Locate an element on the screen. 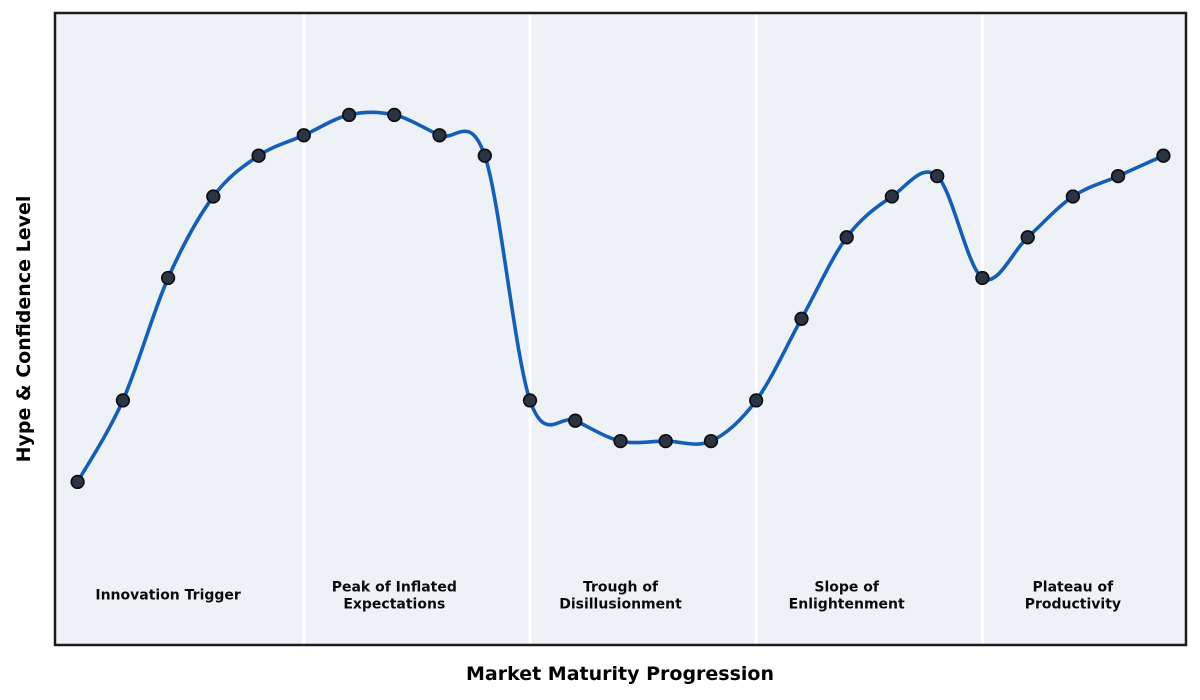  phase-label: Innovation Trigger is located at coordinates (168, 595).